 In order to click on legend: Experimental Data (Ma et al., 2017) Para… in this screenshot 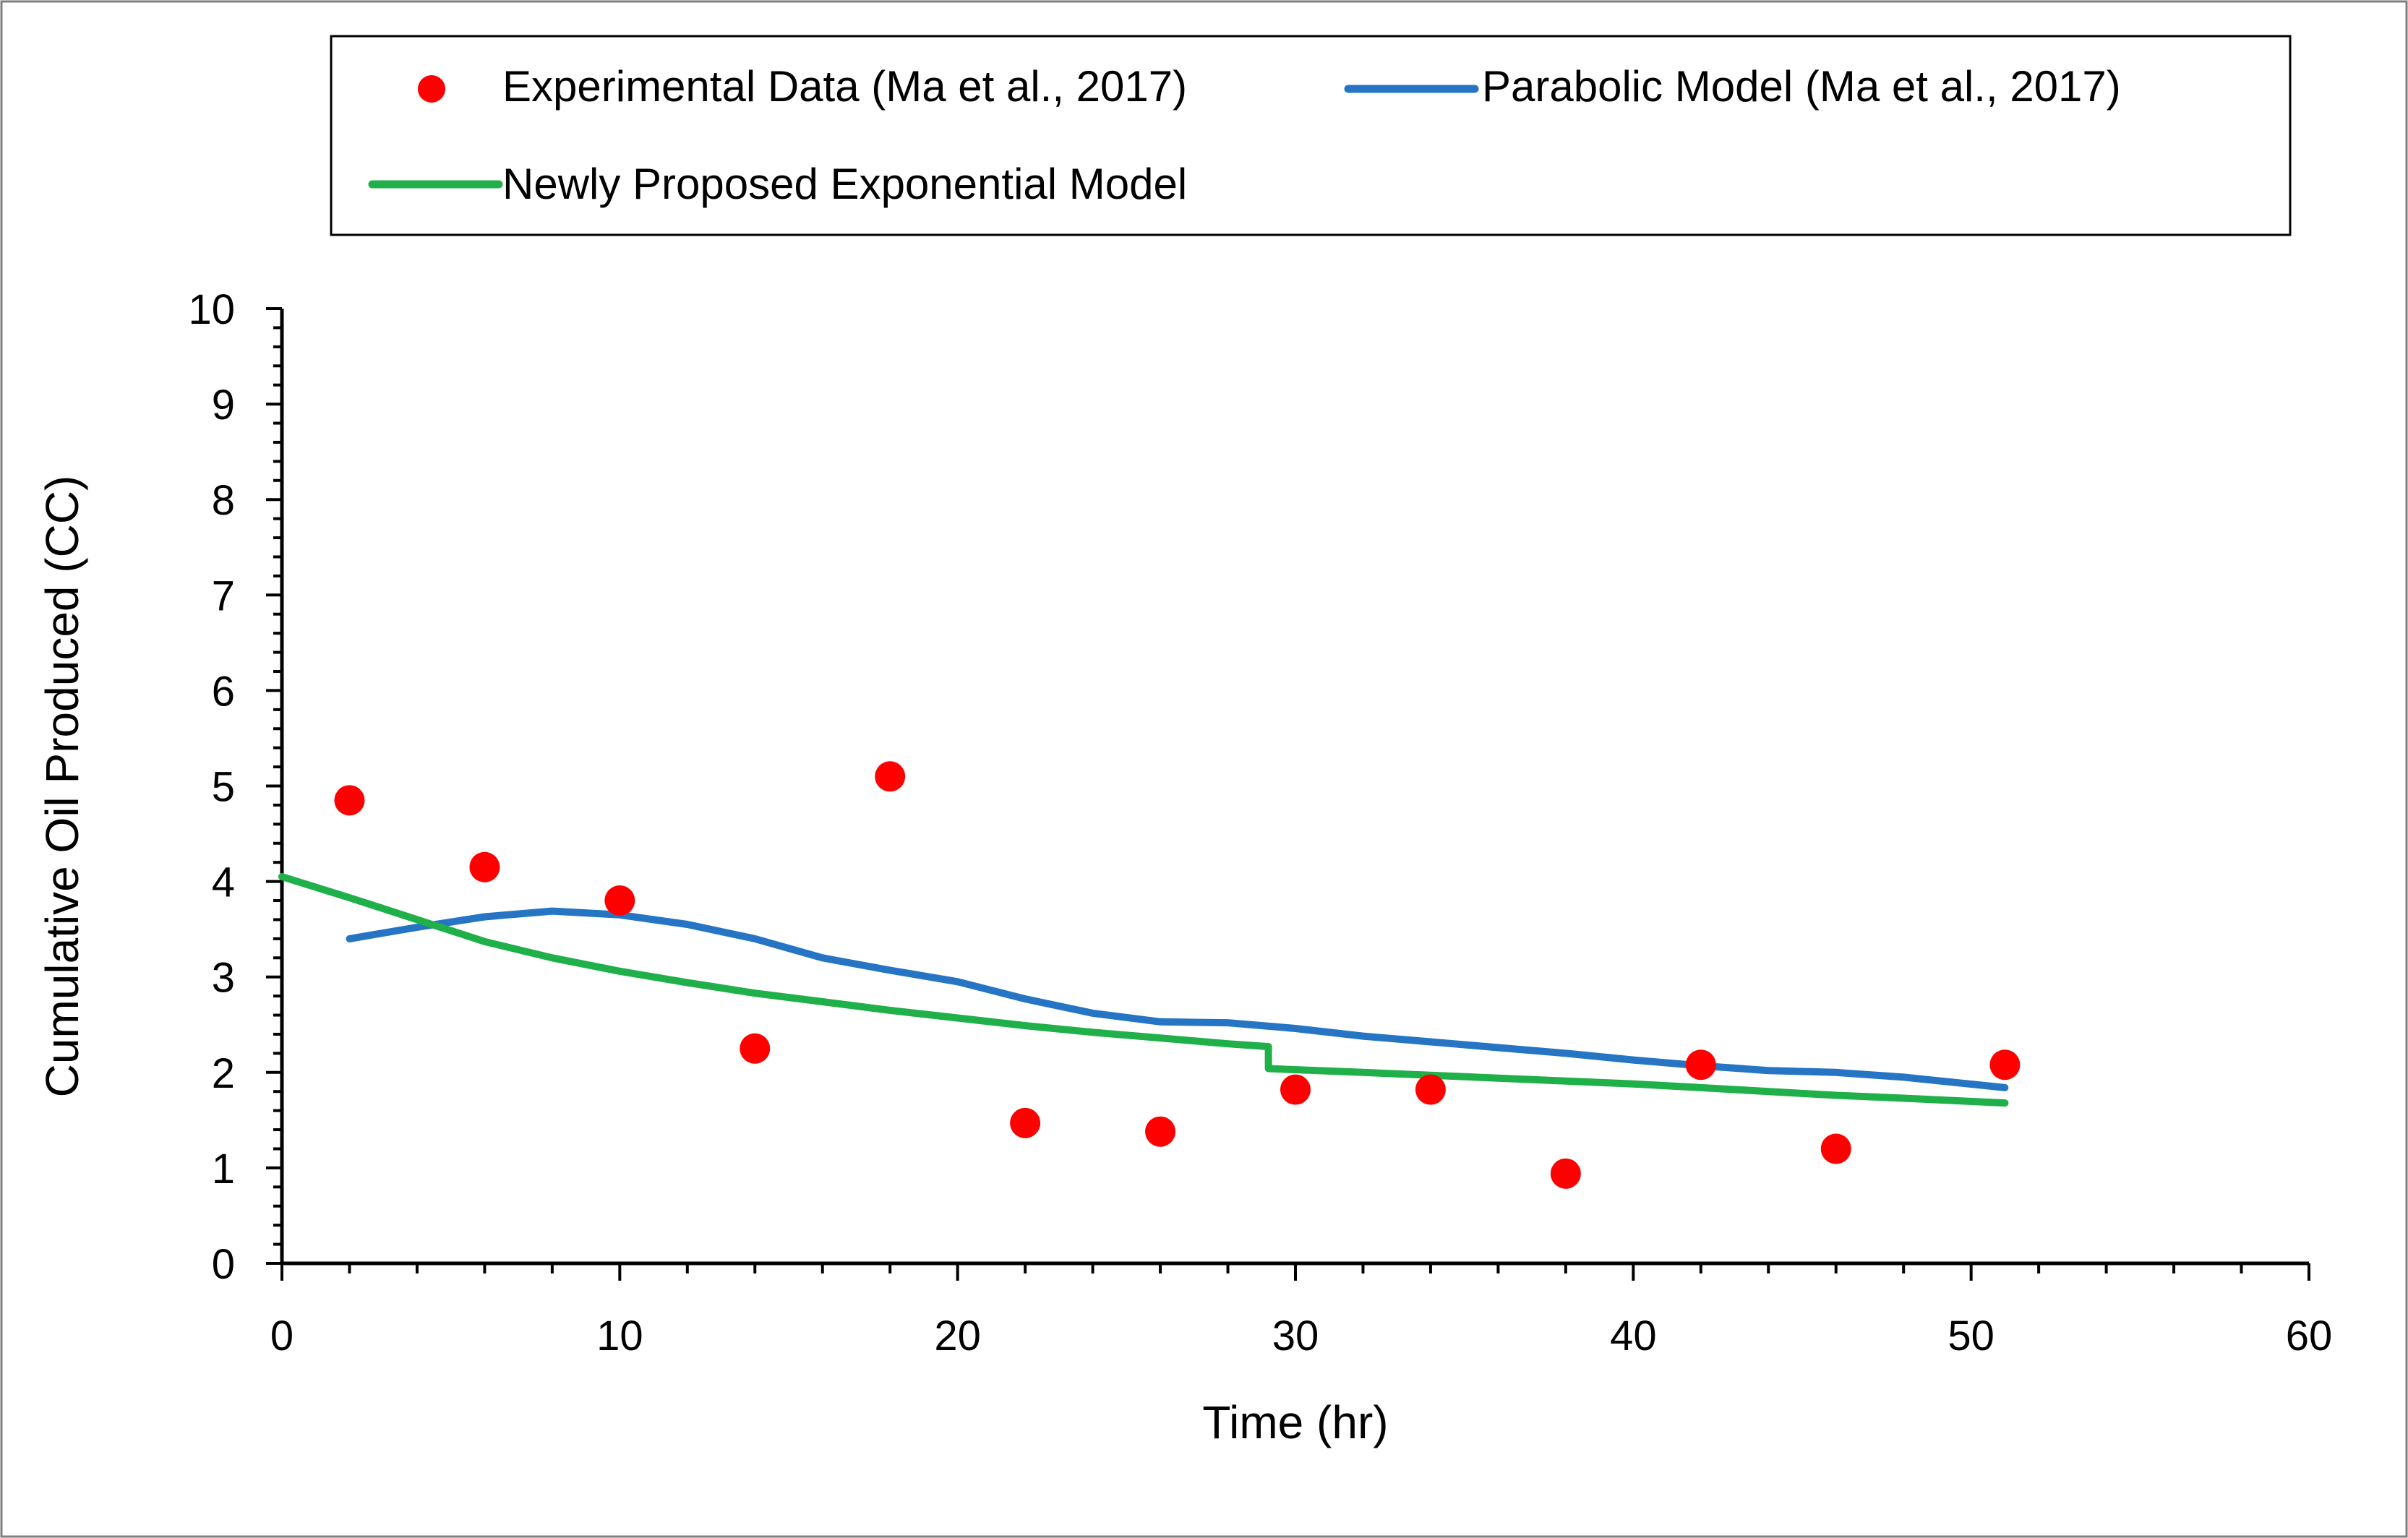, I will do `click(1311, 136)`.